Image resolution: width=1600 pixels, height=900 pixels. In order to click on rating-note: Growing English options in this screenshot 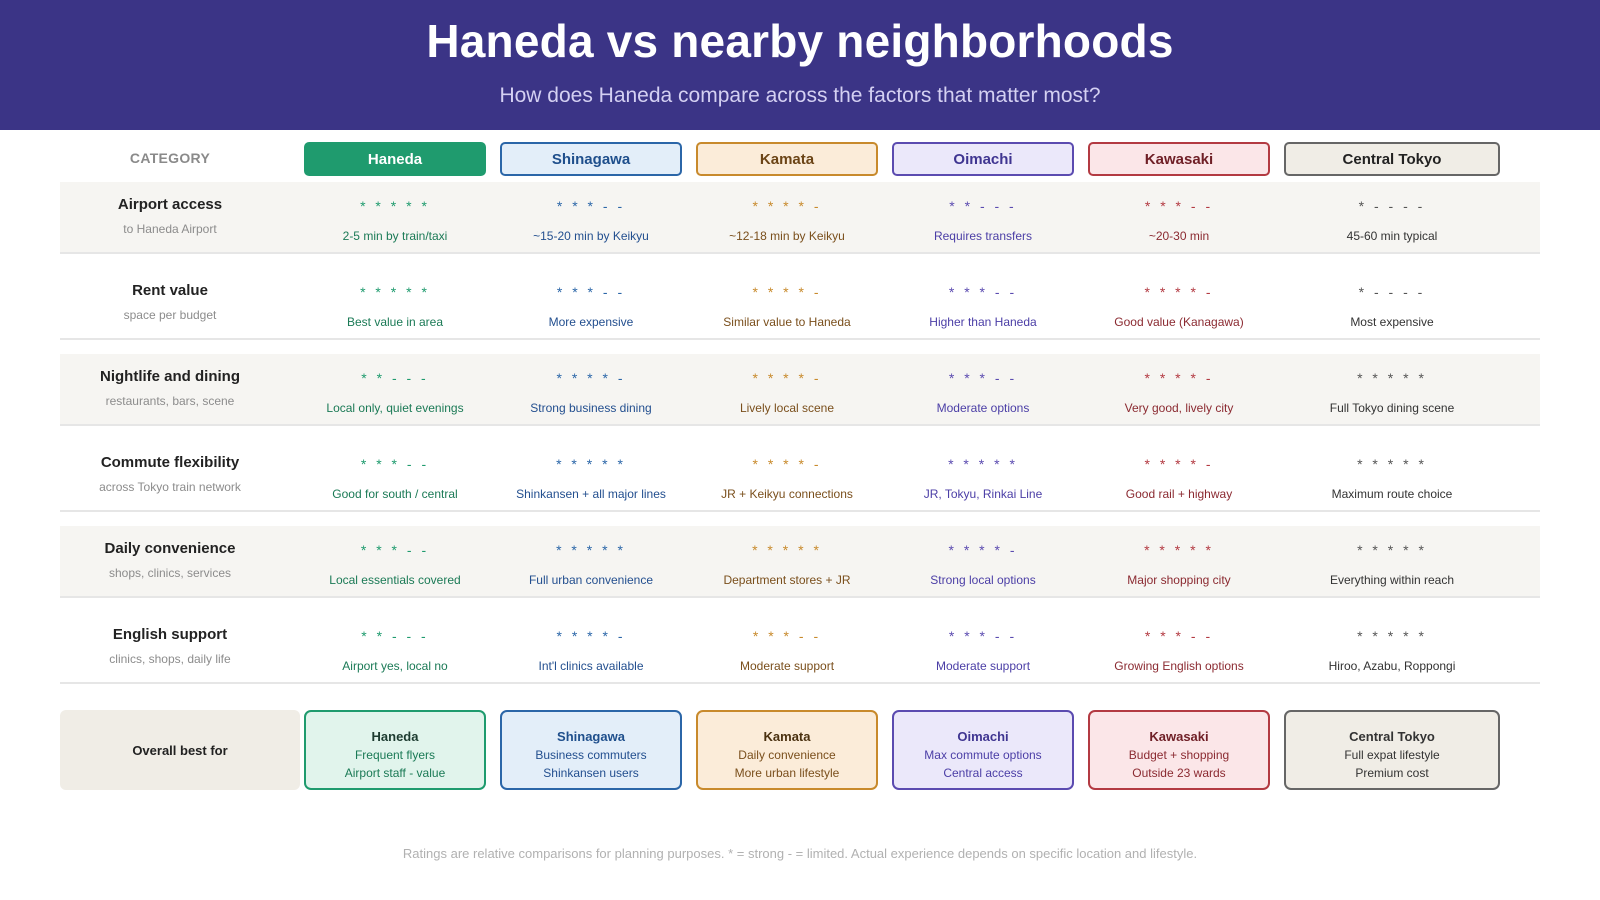, I will do `click(1179, 666)`.